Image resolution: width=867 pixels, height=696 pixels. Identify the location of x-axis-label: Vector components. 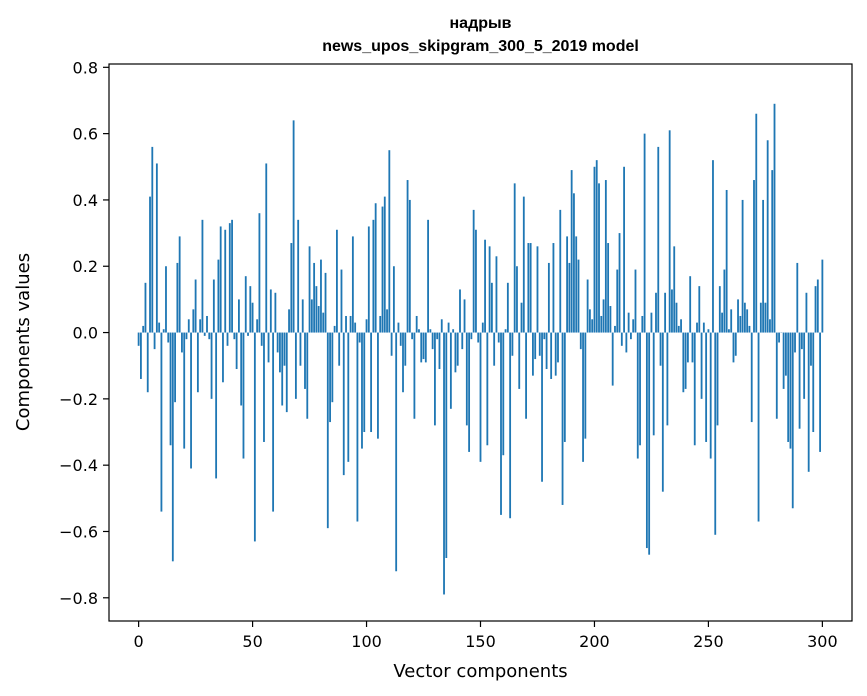
(480, 671).